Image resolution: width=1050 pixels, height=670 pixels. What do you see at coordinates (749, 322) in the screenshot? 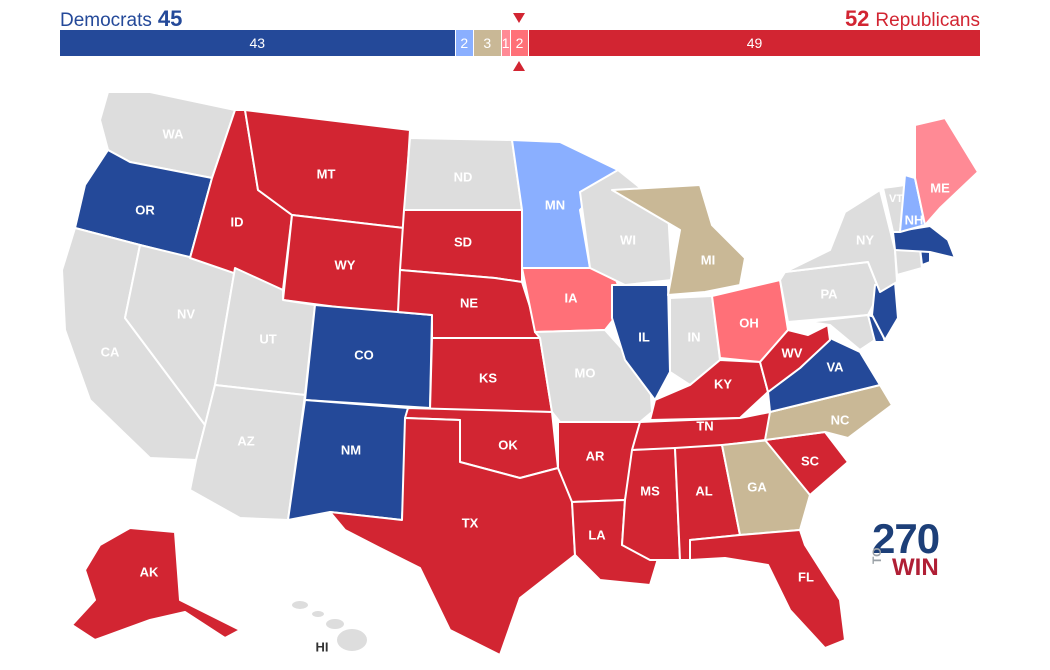
I see `state-label-oh: OH` at bounding box center [749, 322].